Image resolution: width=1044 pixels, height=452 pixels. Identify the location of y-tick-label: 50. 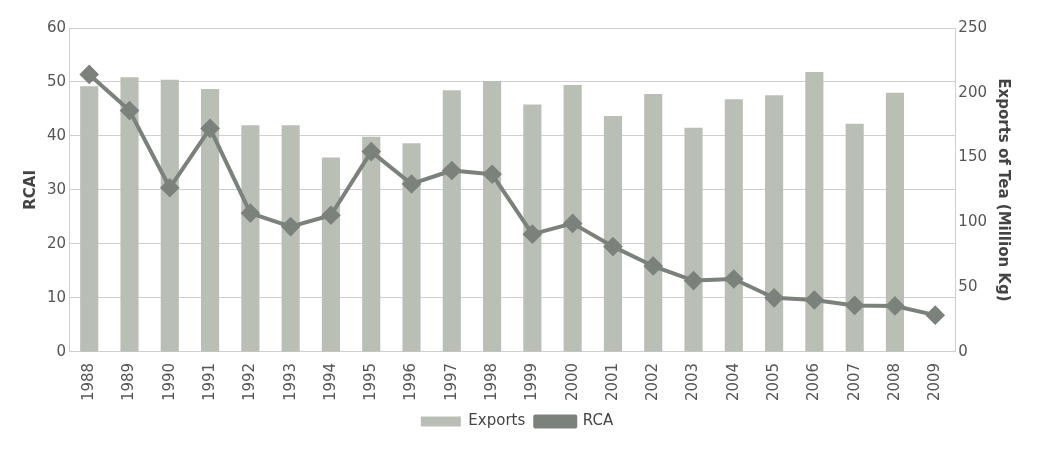
(56, 80).